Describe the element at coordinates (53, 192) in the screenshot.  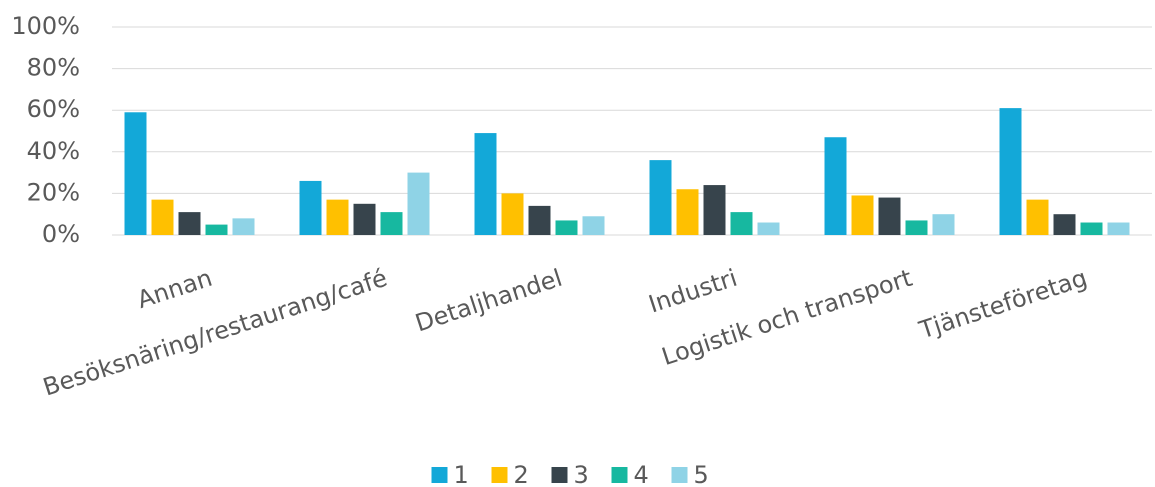
I see `y-tick-label: 20%` at that location.